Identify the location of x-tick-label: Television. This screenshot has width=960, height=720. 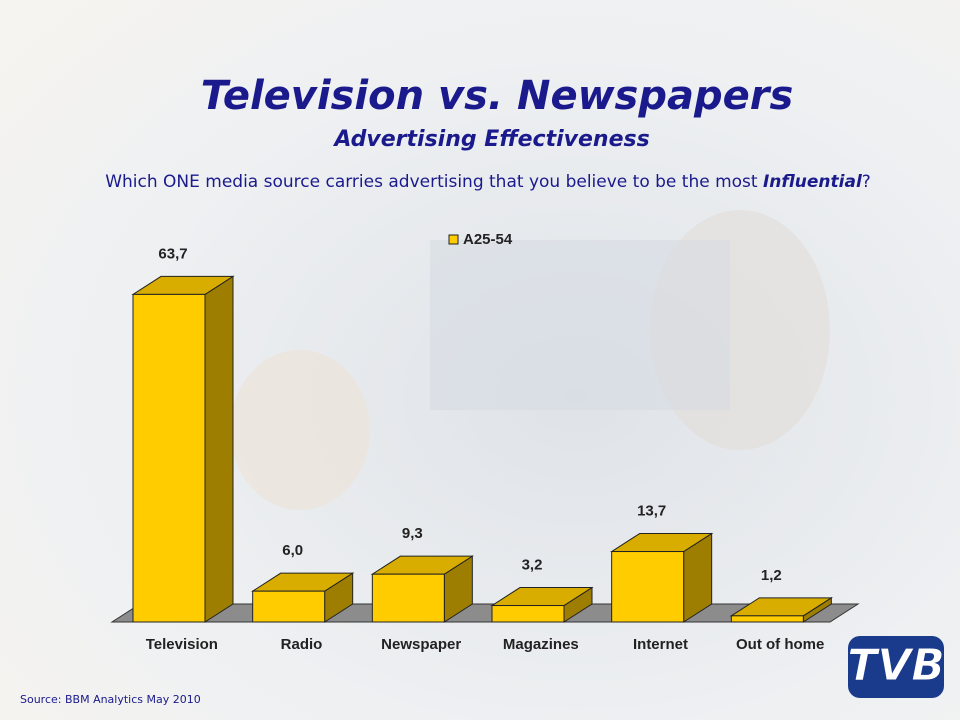
(182, 644).